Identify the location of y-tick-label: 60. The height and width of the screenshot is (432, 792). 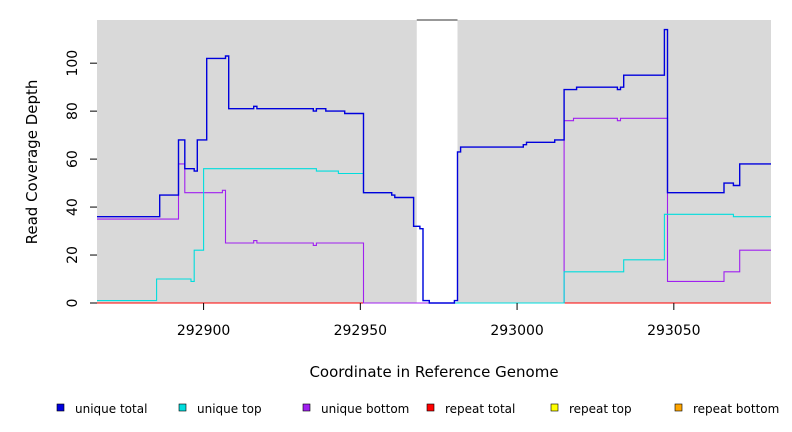
(73, 159).